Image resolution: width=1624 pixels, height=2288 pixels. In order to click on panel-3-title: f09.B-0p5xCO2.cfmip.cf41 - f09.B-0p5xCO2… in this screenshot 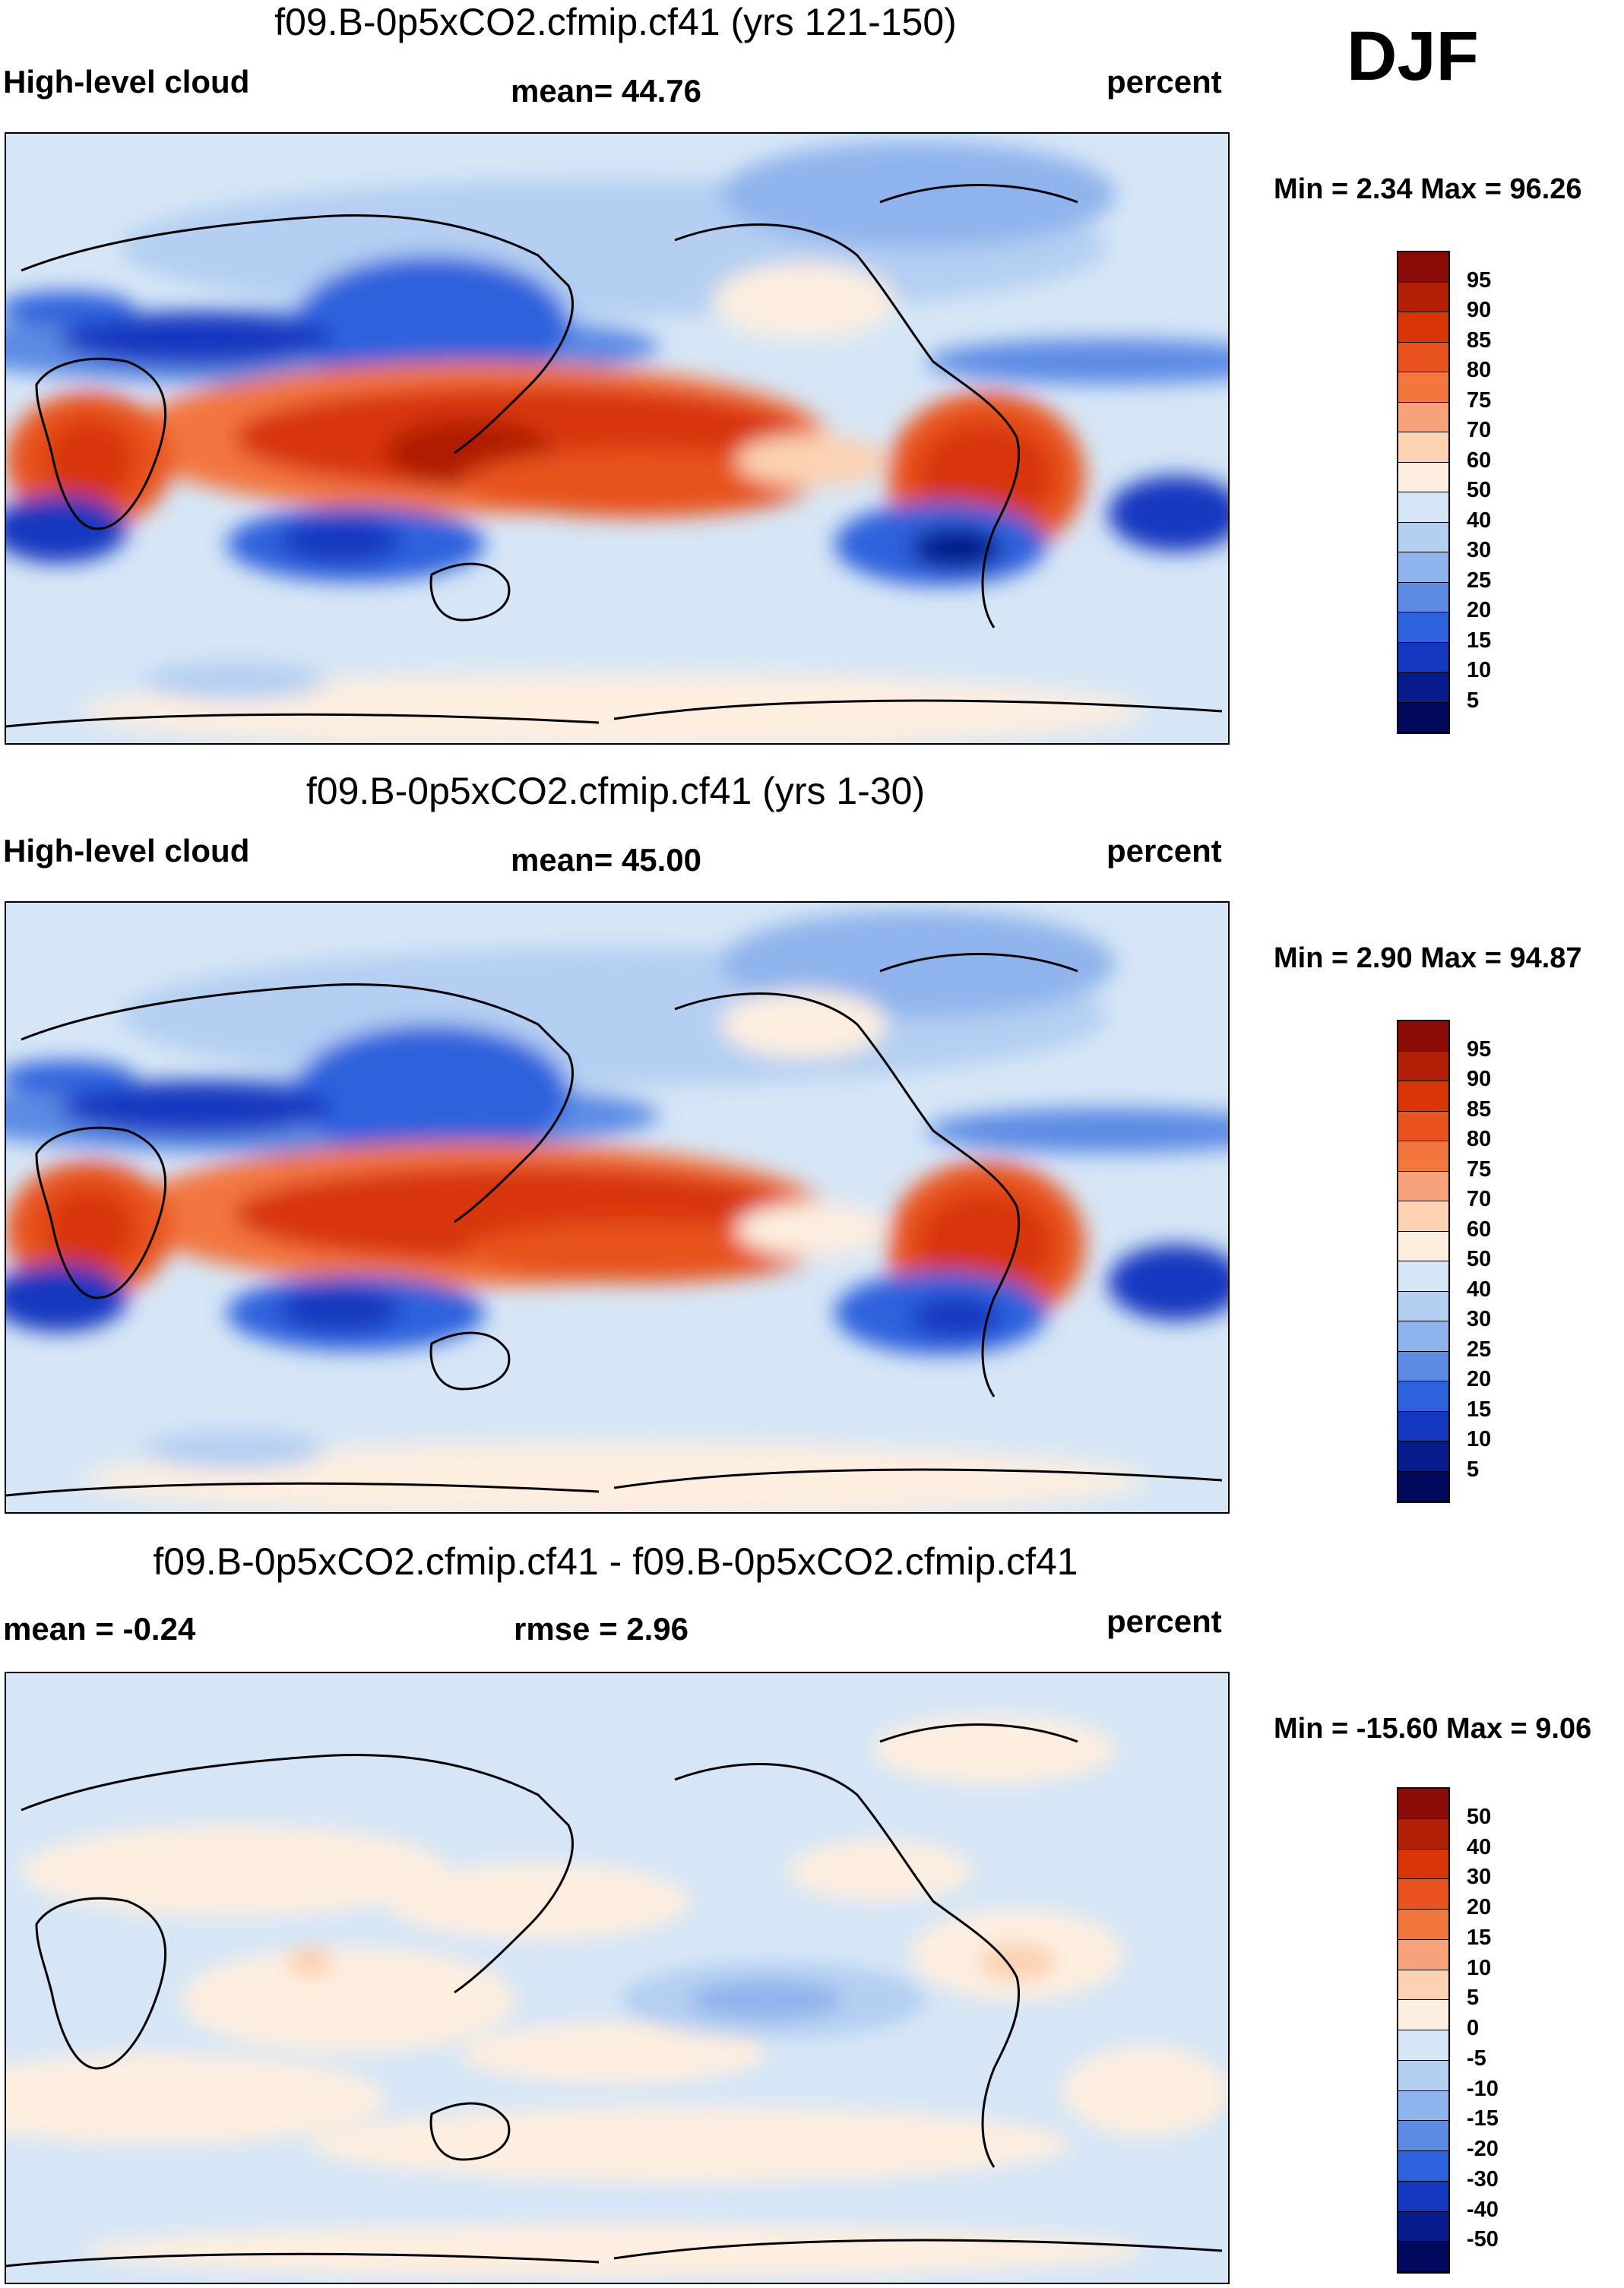, I will do `click(616, 1561)`.